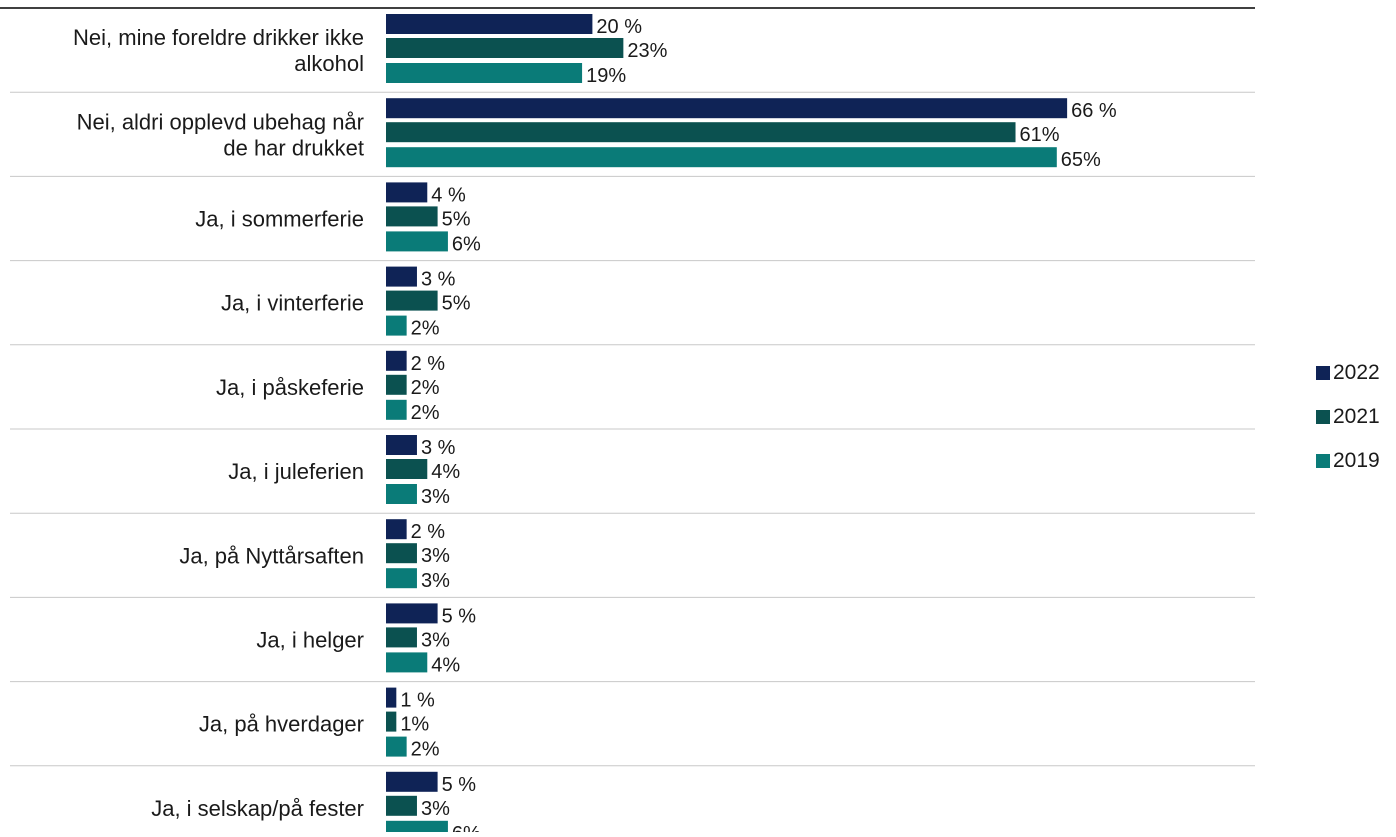  Describe the element at coordinates (425, 388) in the screenshot. I see `data-label-2021: 2%` at that location.